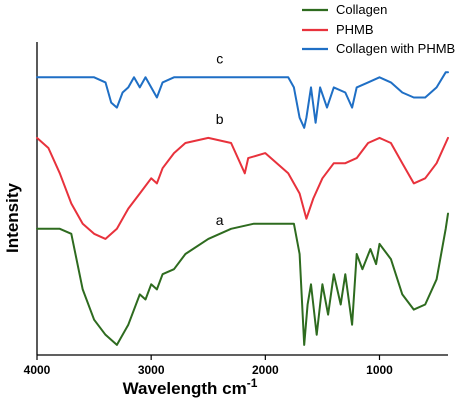  I want to click on x-axis-label: Wavelength cm-1, so click(190, 387).